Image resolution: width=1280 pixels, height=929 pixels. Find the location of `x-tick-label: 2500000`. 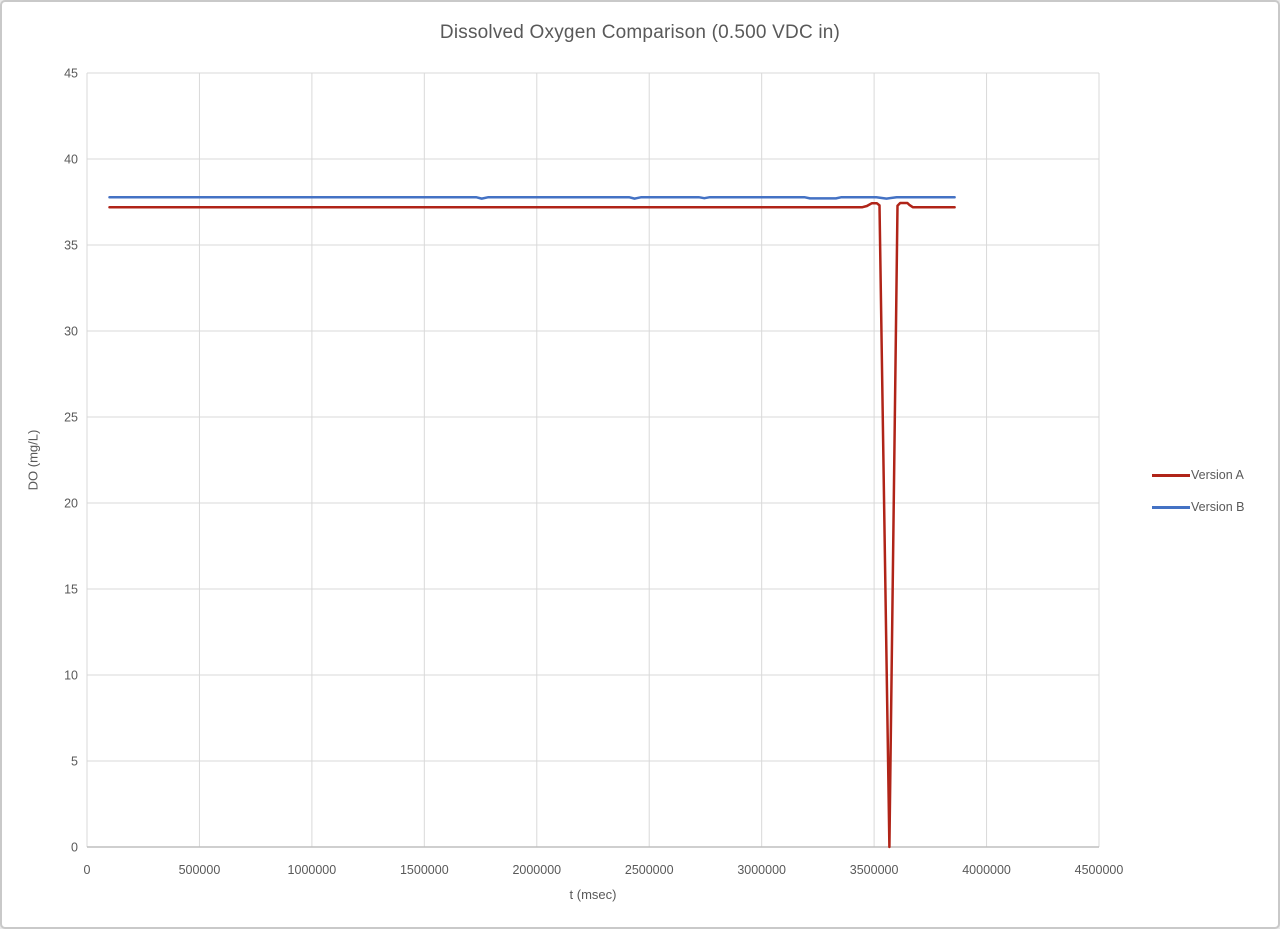

x-tick-label: 2500000 is located at coordinates (649, 870).